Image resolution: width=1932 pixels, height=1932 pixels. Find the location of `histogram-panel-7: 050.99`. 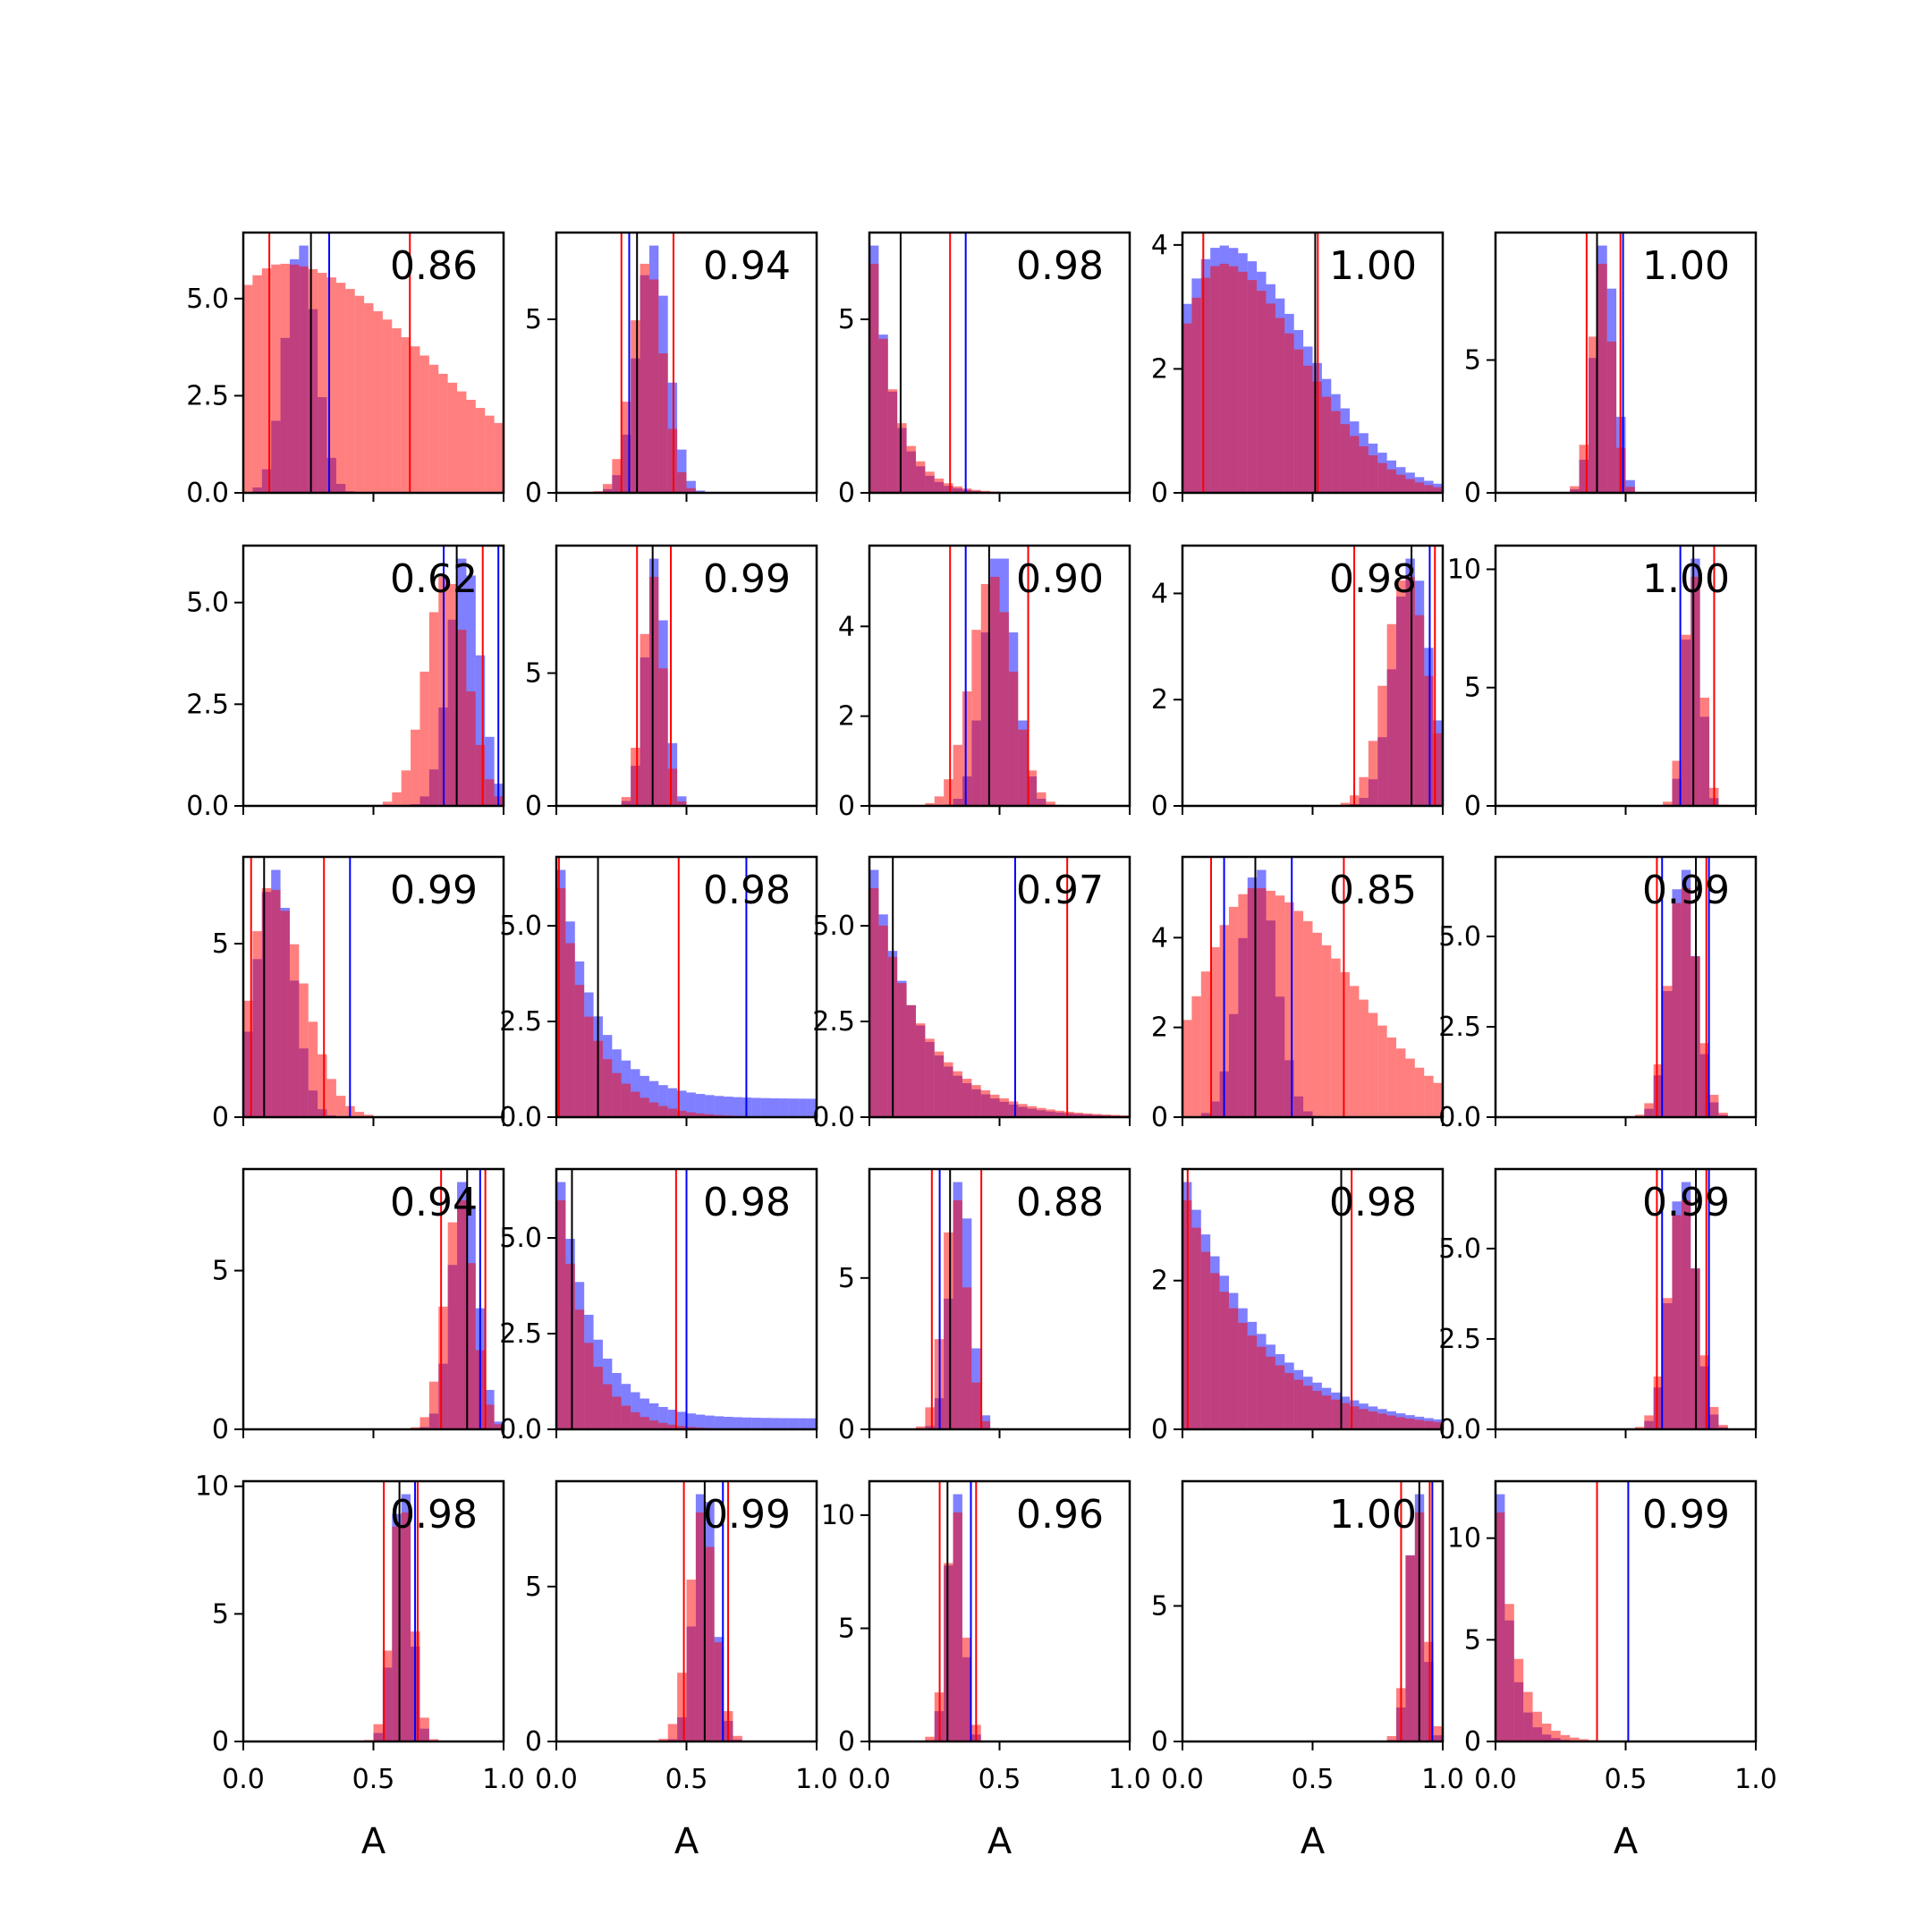

histogram-panel-7: 050.99 is located at coordinates (671, 683).